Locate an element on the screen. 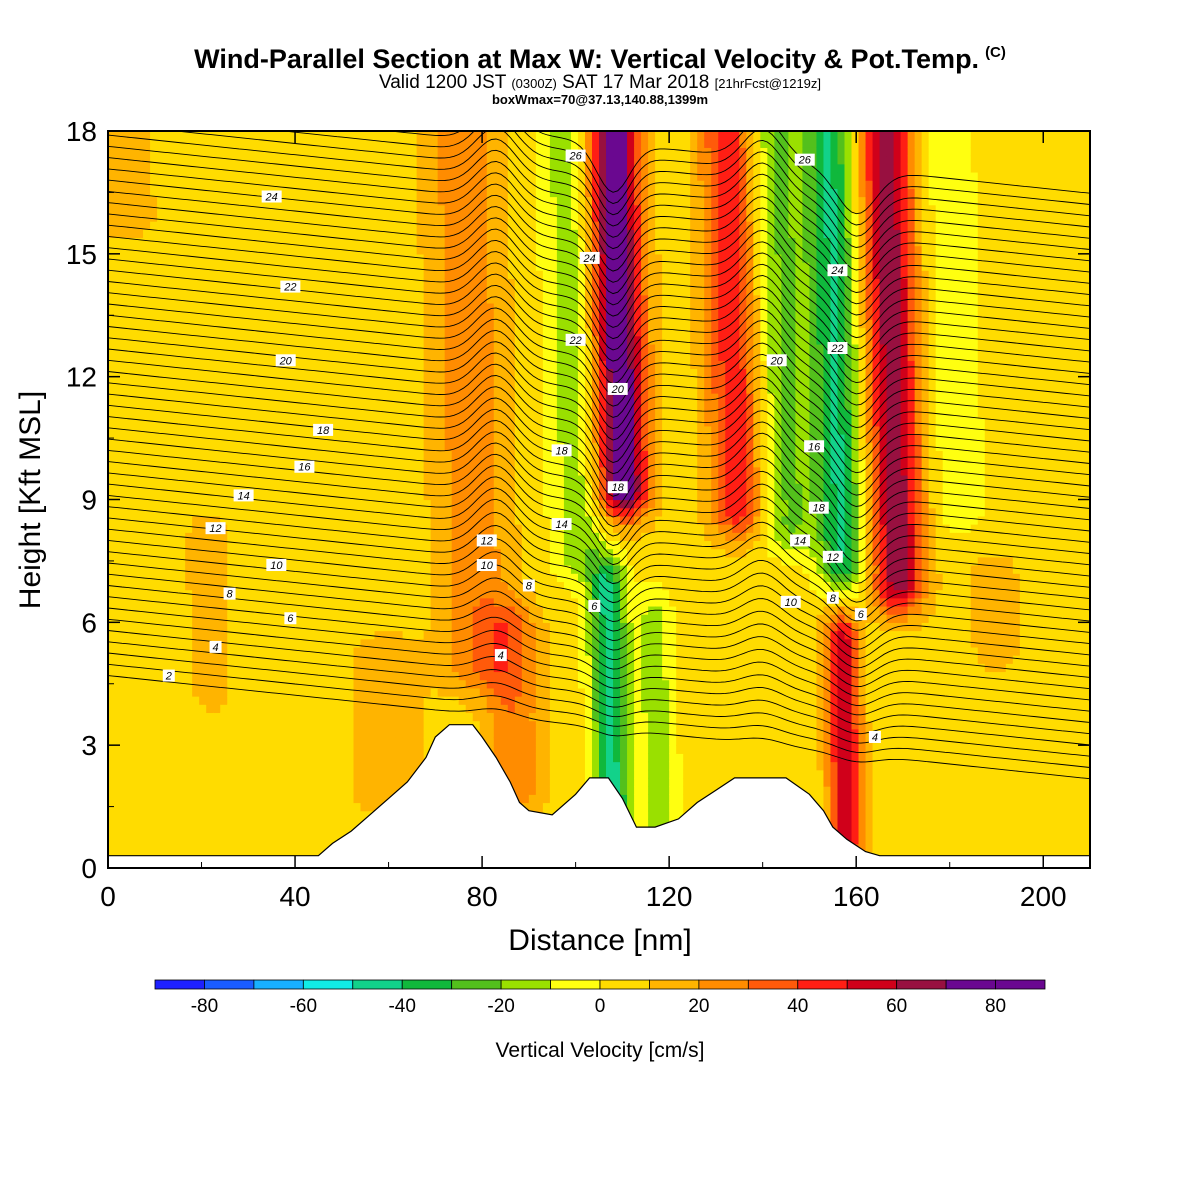  colorbar-tick-label: -20 is located at coordinates (500, 1006).